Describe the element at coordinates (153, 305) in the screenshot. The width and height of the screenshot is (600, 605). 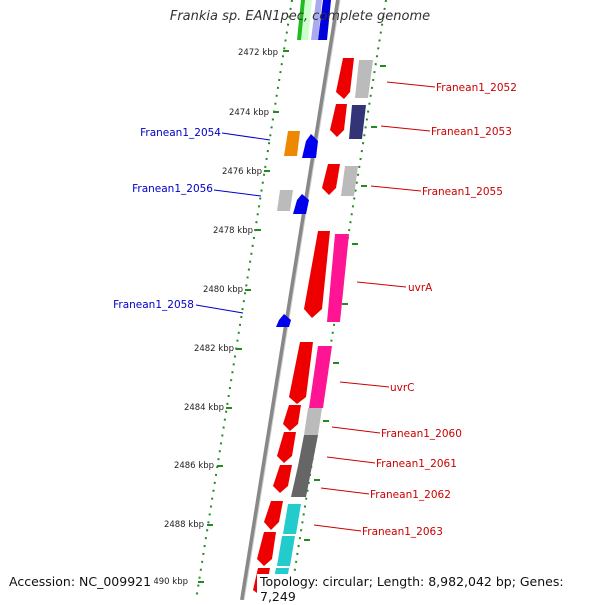
I see `gene-label: Franean1_2058` at that location.